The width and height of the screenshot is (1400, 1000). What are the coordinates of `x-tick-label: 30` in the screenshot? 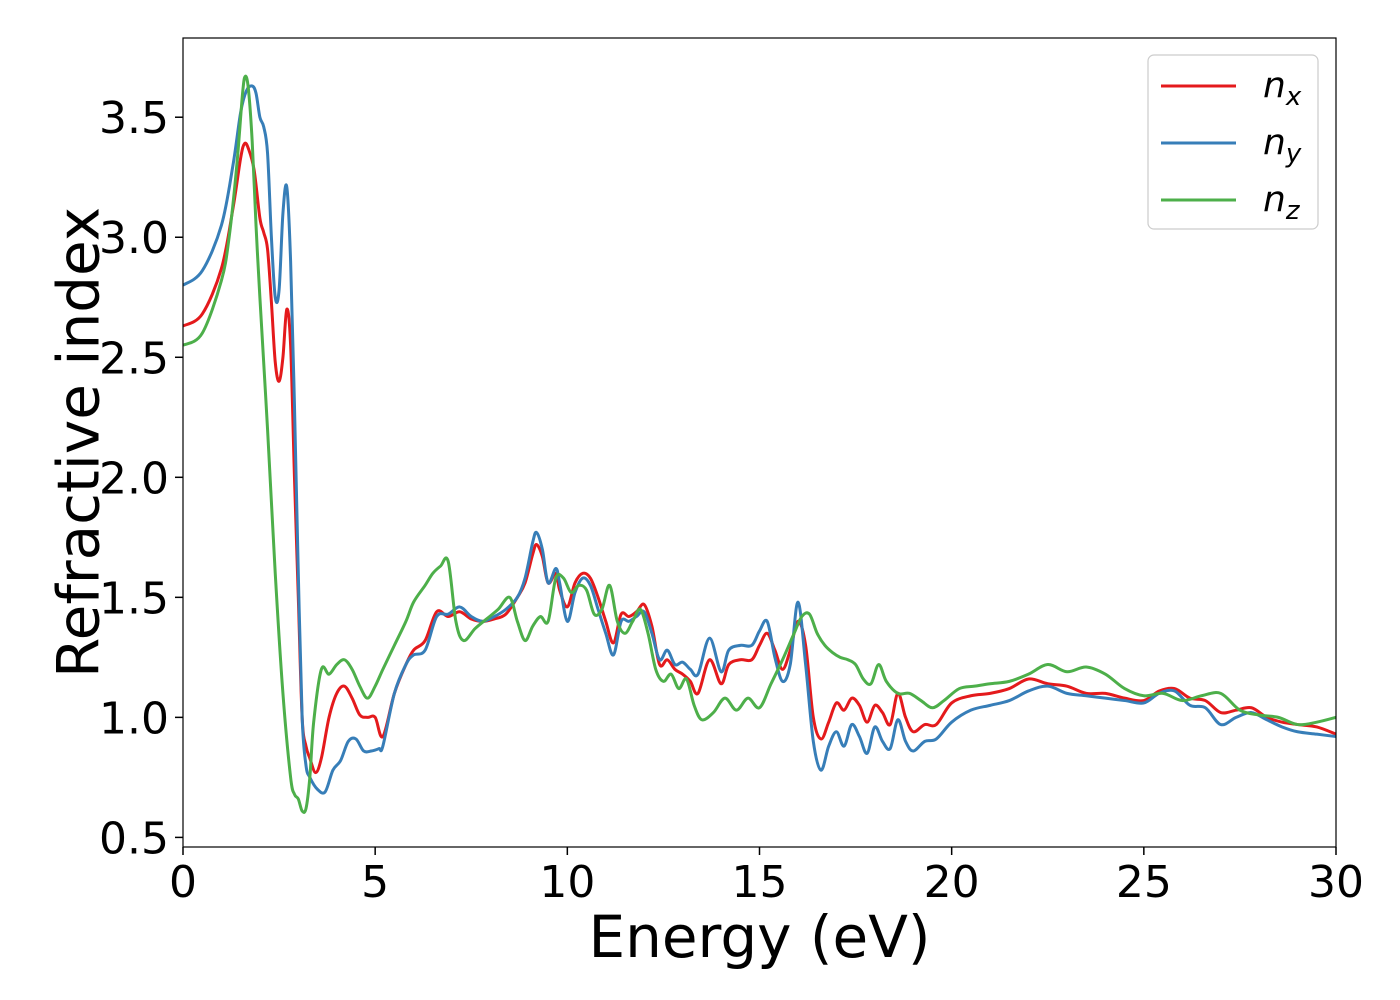 It's located at (1336, 882).